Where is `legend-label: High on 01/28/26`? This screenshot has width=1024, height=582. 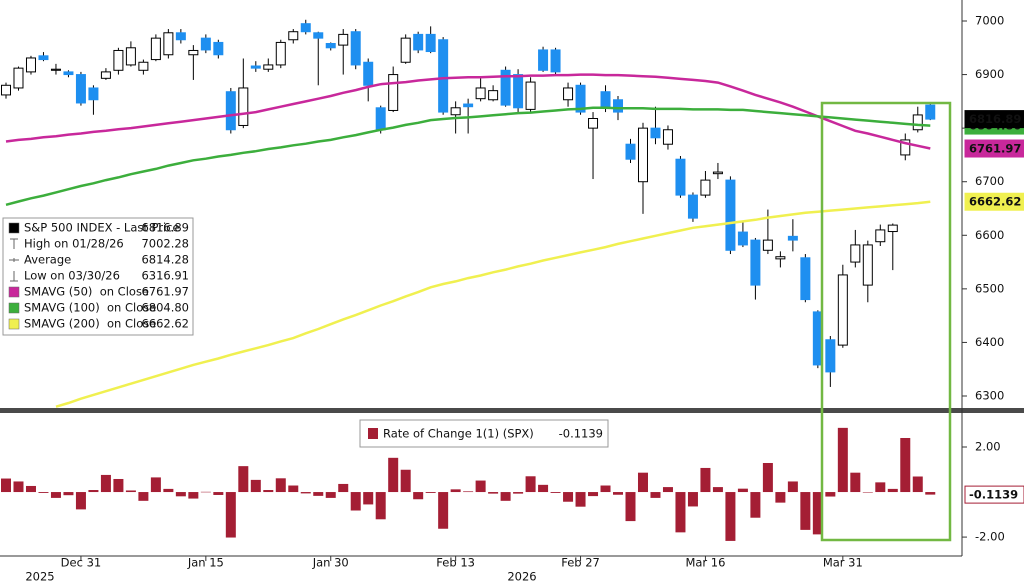 legend-label: High on 01/28/26 is located at coordinates (74, 244).